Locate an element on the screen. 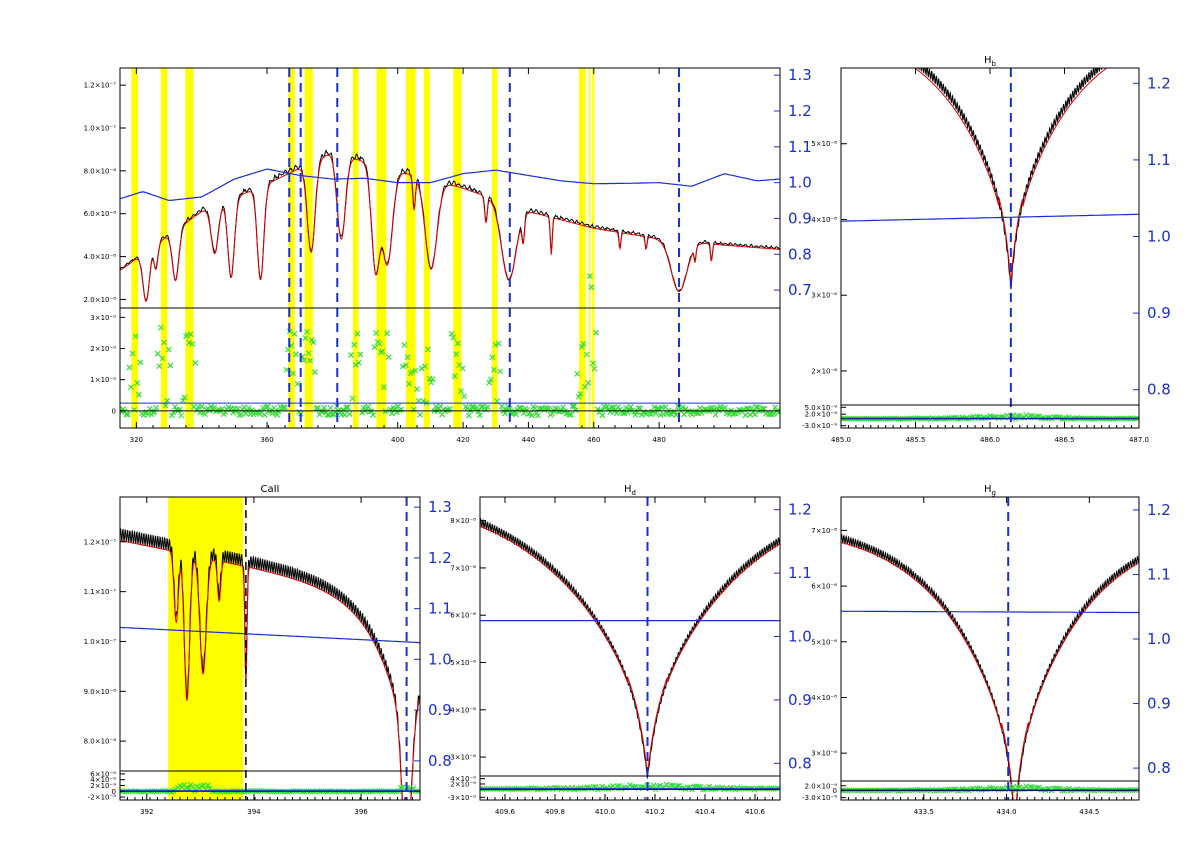  y-tick-label: 8.0×10⁻⁸ is located at coordinates (100, 171).